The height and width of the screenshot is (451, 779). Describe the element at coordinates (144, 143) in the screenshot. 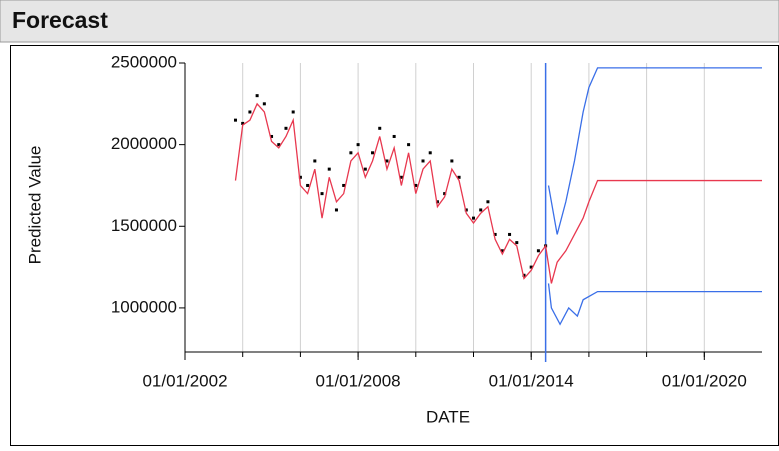

I see `y-tick-label: 2000000` at that location.